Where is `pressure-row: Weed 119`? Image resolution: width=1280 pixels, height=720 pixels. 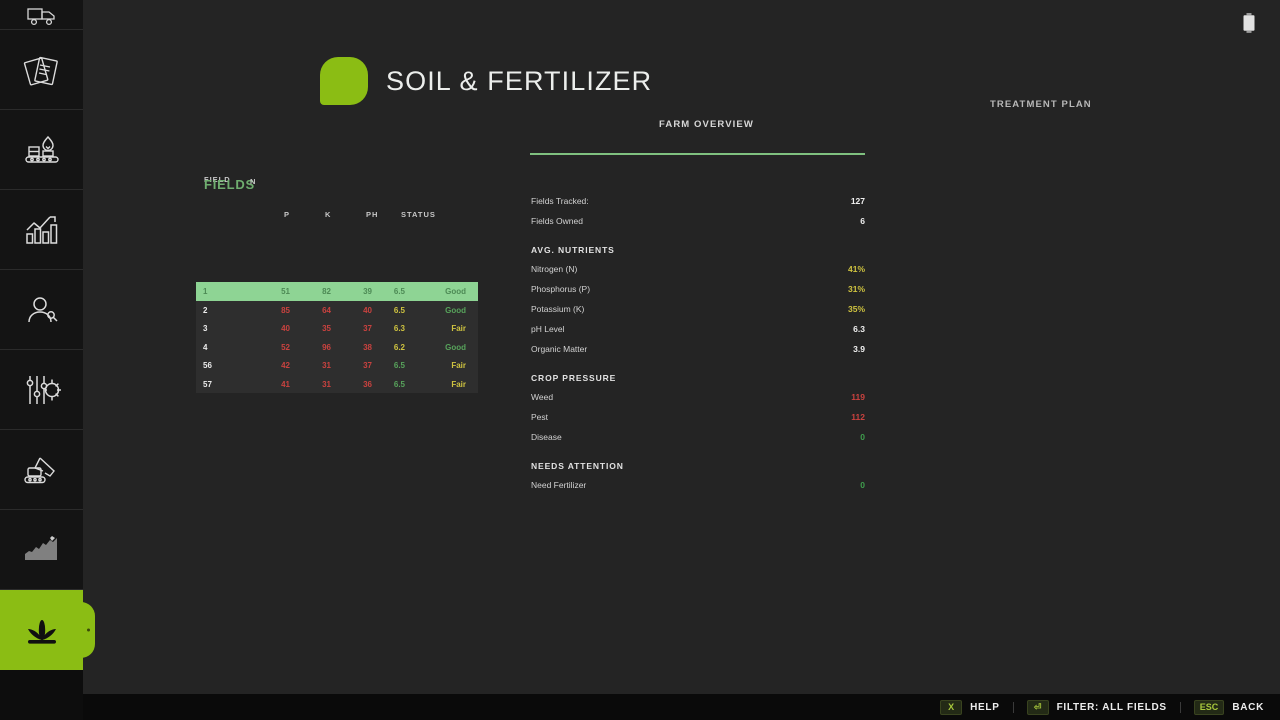
pressure-row: Weed 119 is located at coordinates (698, 399).